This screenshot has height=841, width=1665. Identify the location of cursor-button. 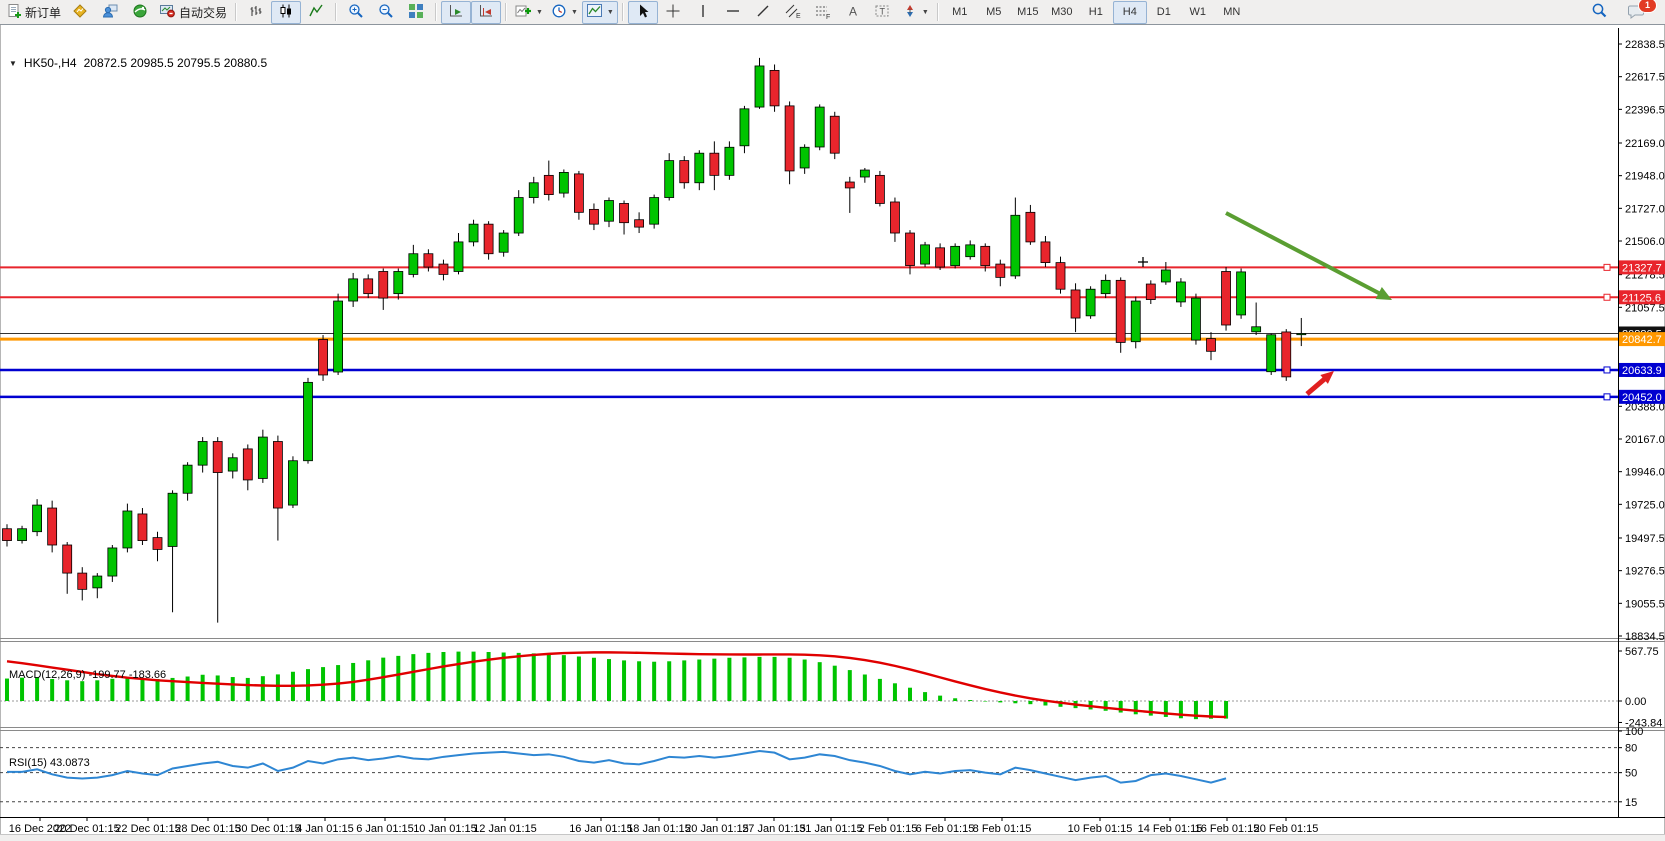
(642, 12).